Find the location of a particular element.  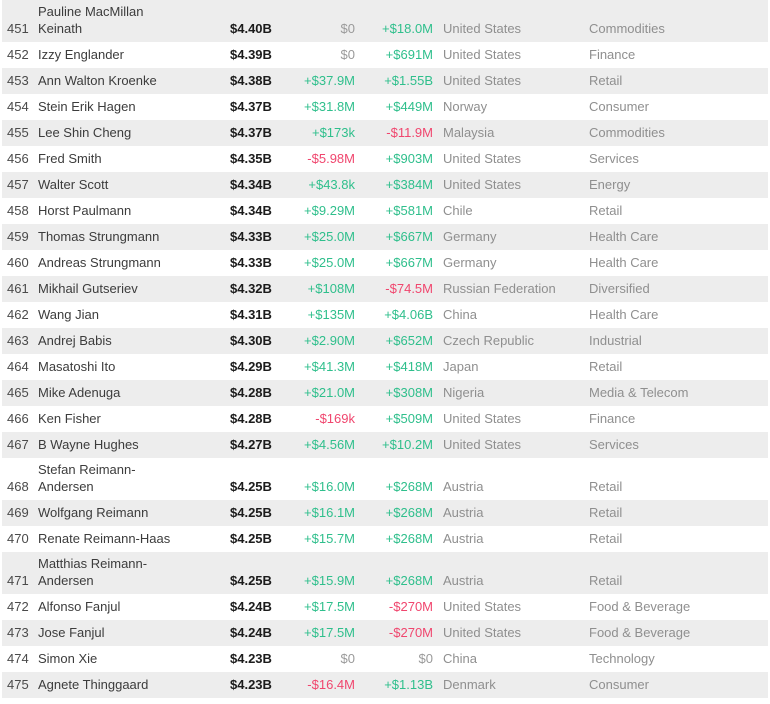

rank-label: 462 is located at coordinates (18, 314).